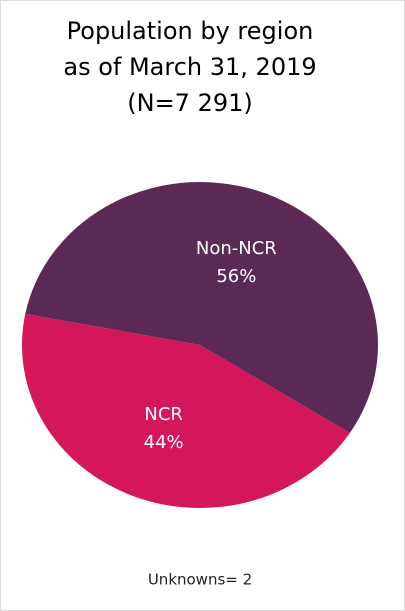 Image resolution: width=405 pixels, height=611 pixels. Describe the element at coordinates (200, 580) in the screenshot. I see `annotation: Unknowns= 2` at that location.